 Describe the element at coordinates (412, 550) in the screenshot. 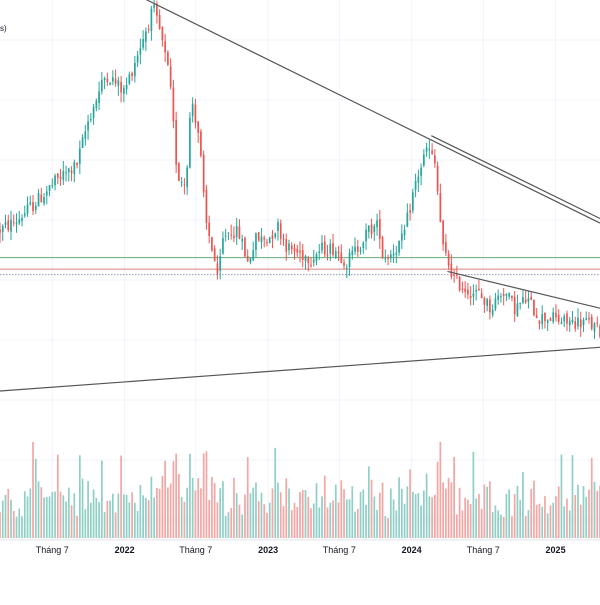

I see `x-tick-label: 2024` at that location.